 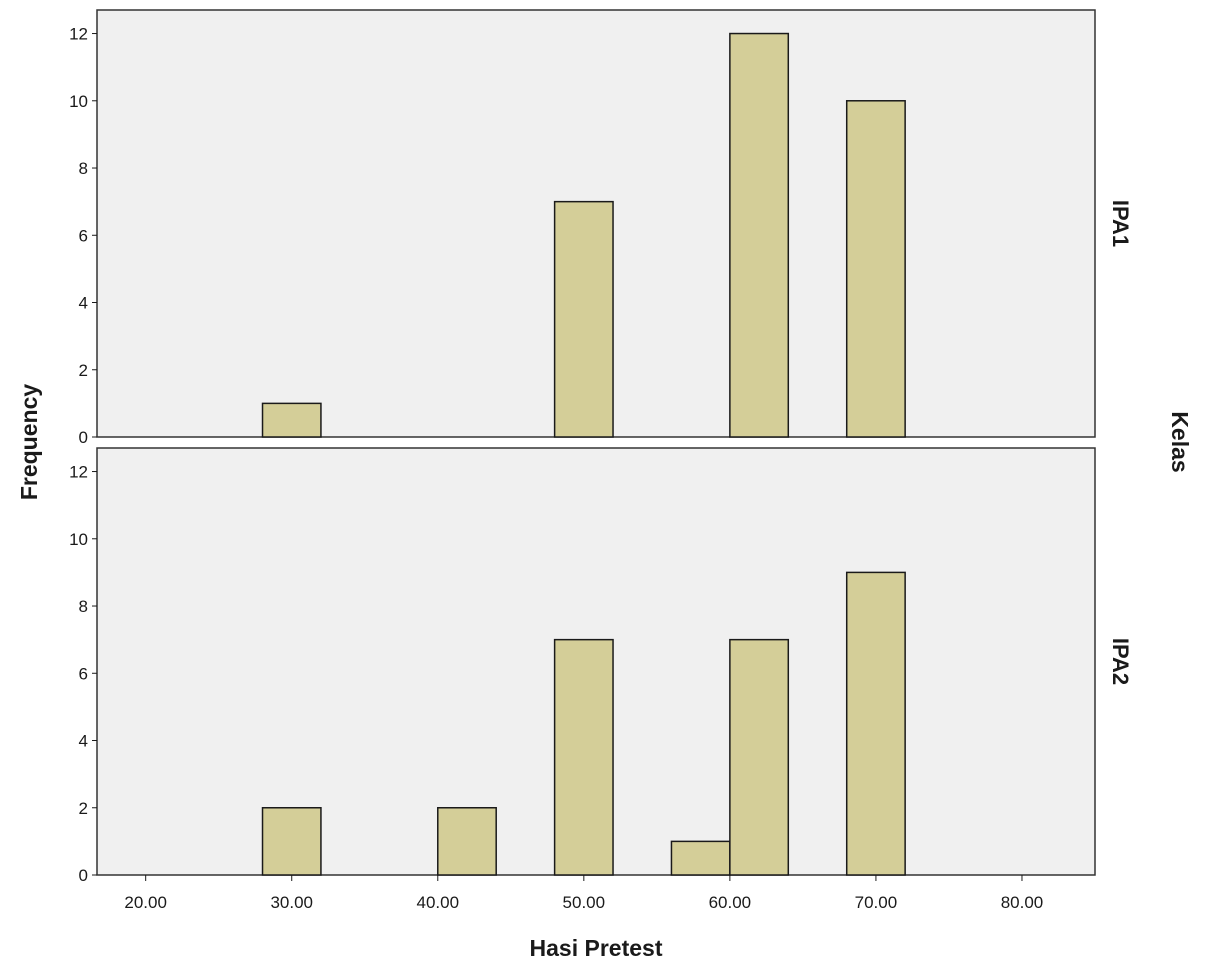 I want to click on x-axis: 20.00 30.00 40.00 50.00 60.00 70.00 80.00, so click(x=583, y=893).